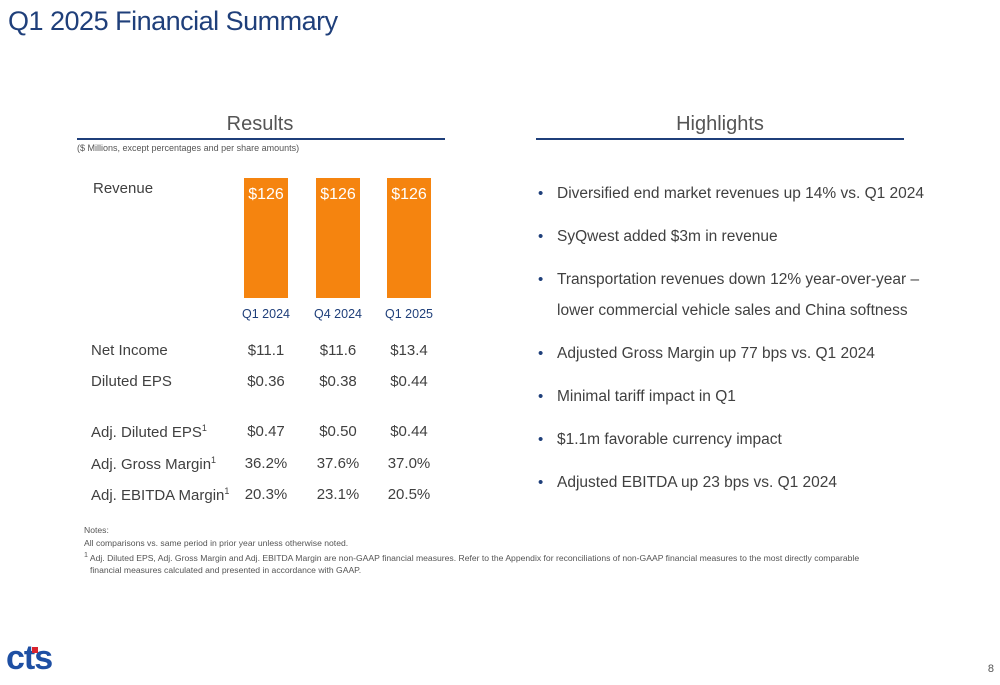 The height and width of the screenshot is (685, 1000). What do you see at coordinates (738, 439) in the screenshot?
I see `highlight-item: $1.1m favorable currency impact` at bounding box center [738, 439].